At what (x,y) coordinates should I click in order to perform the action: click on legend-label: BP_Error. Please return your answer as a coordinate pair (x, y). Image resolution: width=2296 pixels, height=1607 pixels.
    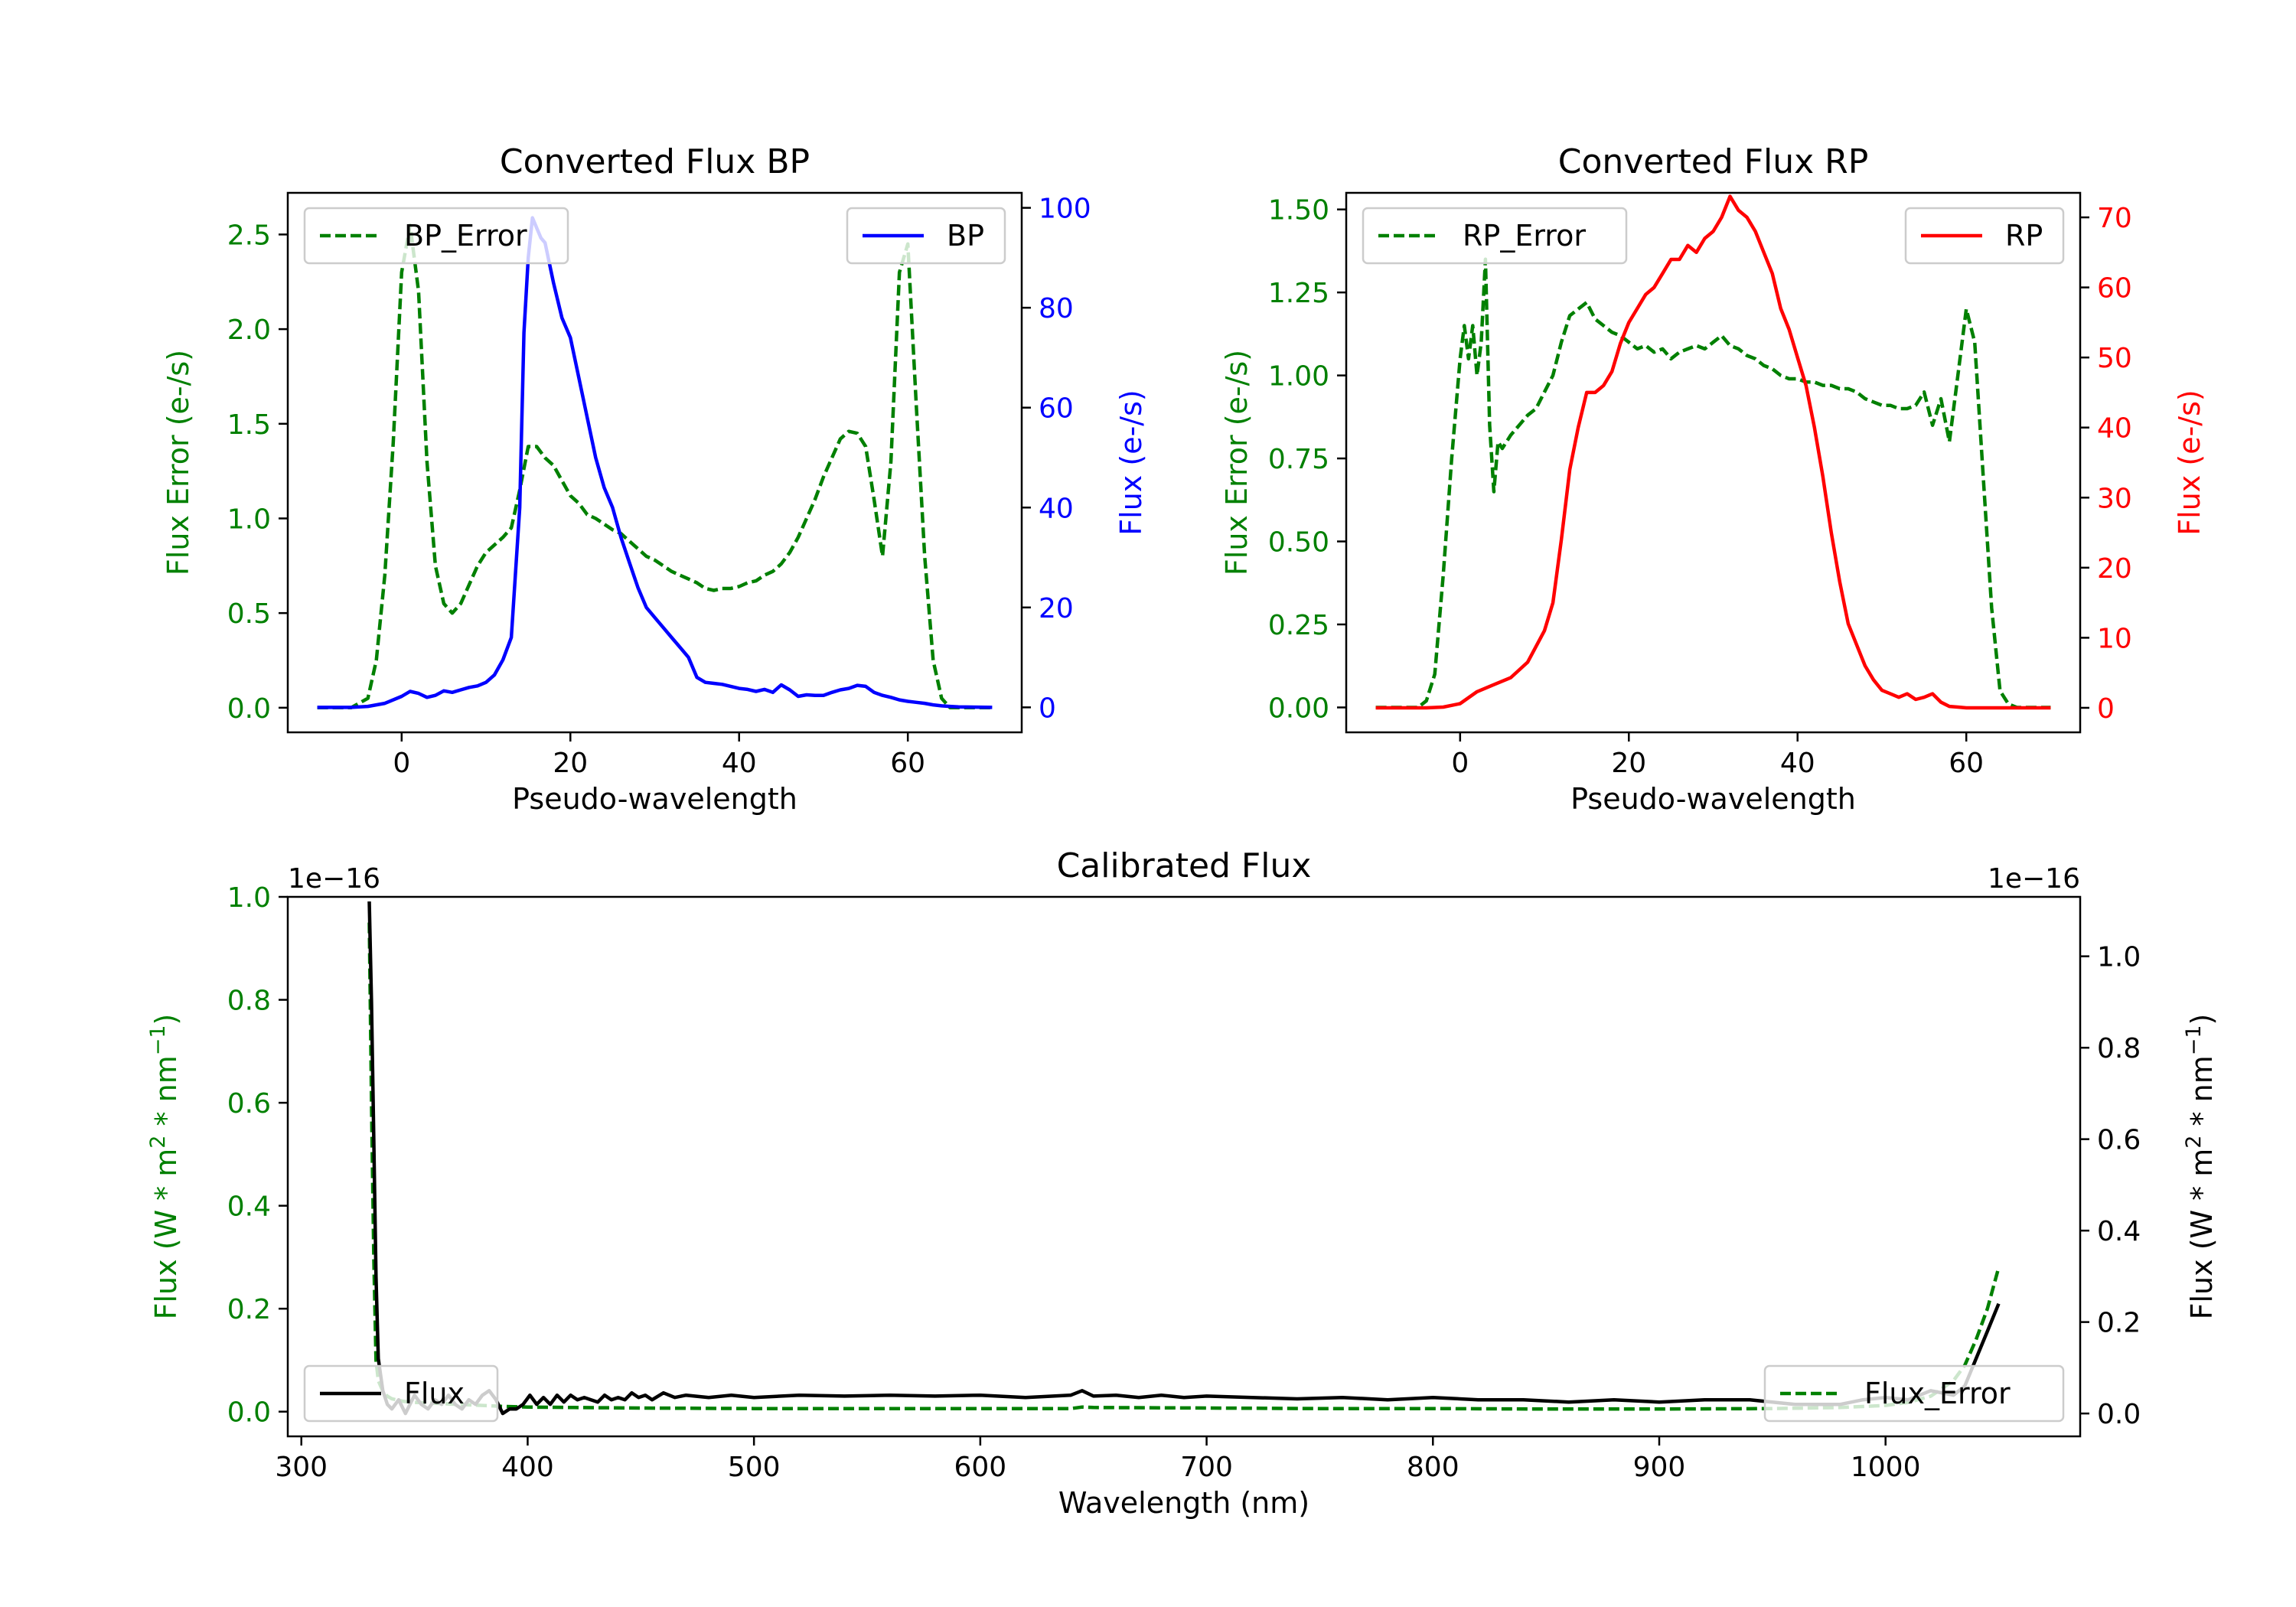
    Looking at the image, I should click on (465, 236).